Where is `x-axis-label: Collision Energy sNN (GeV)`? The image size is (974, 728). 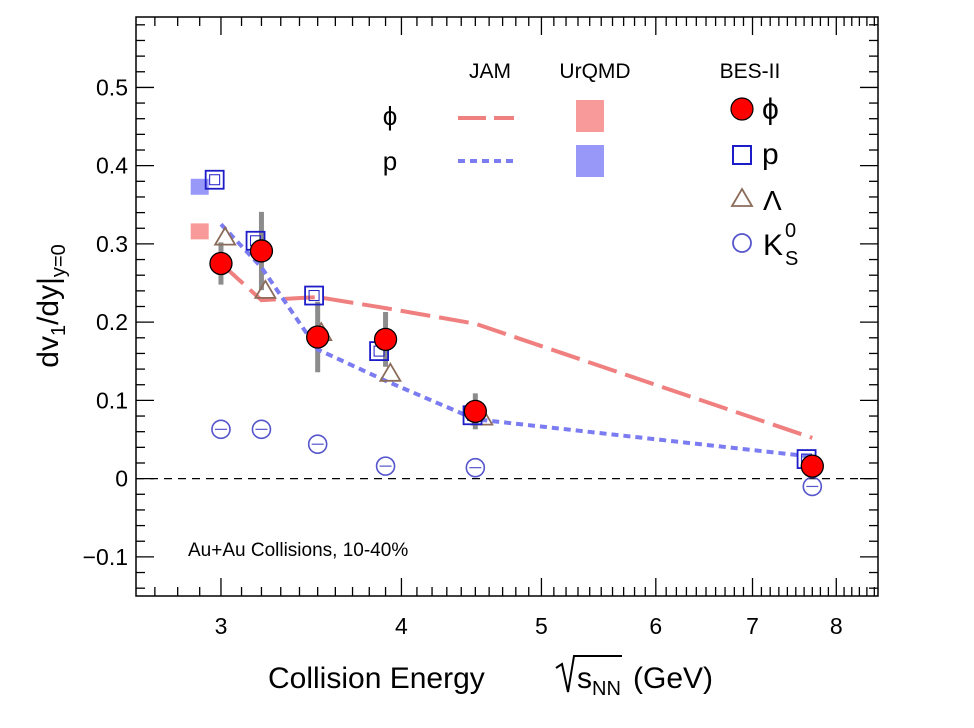
x-axis-label: Collision Energy sNN (GeV) is located at coordinates (490, 677).